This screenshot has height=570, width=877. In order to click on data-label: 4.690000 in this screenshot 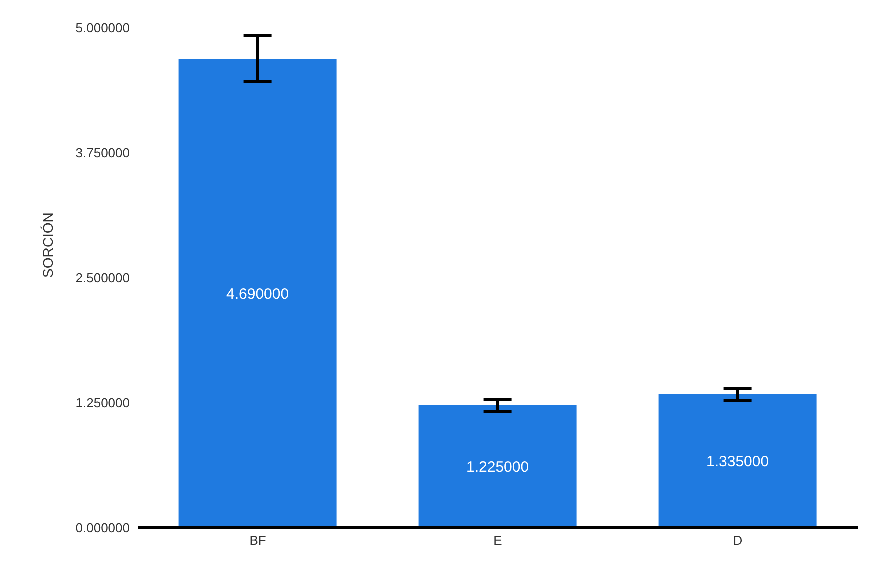, I will do `click(258, 294)`.